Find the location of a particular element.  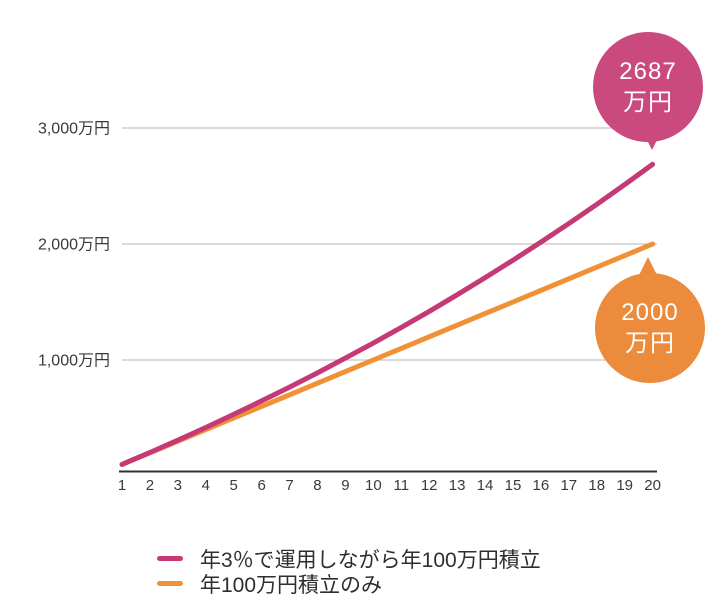

x-tick-label: 4 is located at coordinates (206, 485).